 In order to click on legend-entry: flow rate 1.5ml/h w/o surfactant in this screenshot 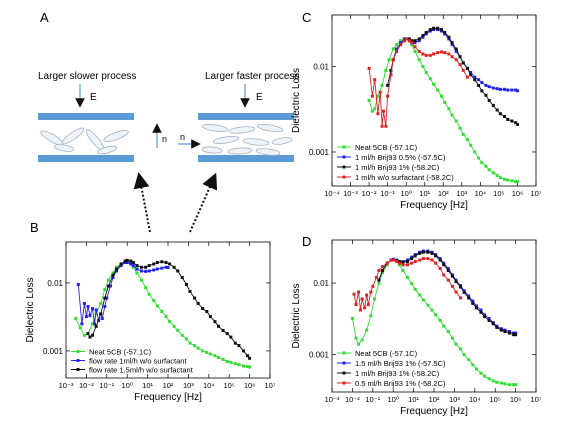, I will do `click(141, 369)`.